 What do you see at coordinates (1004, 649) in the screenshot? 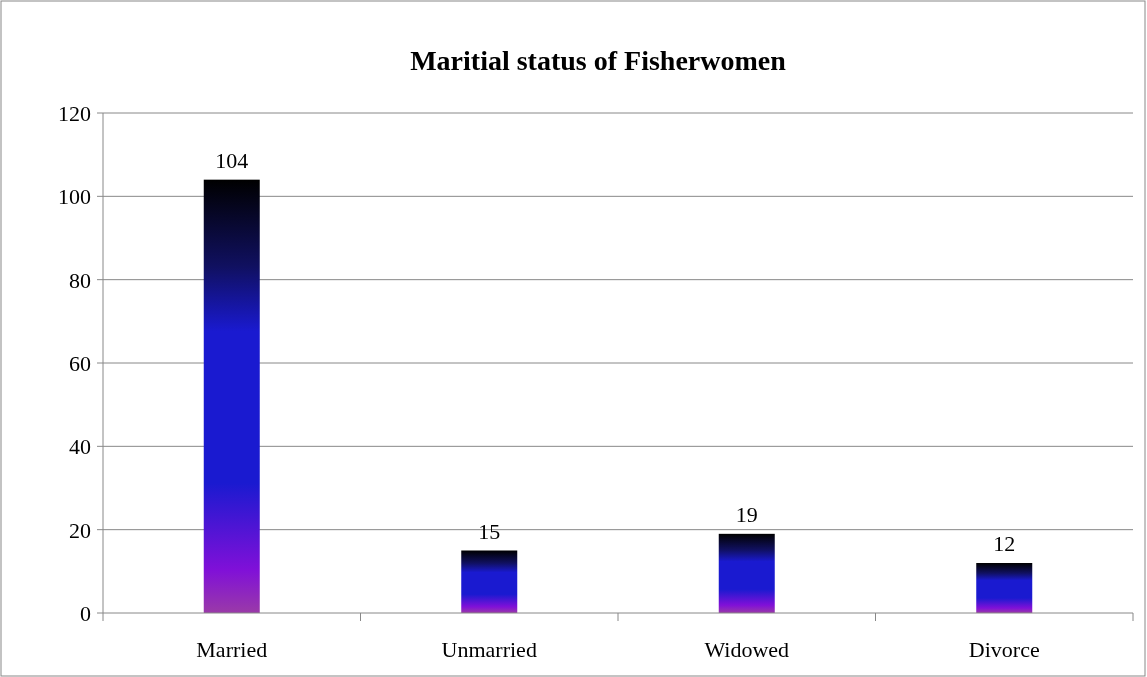
I see `x-tick-label: Divorce` at bounding box center [1004, 649].